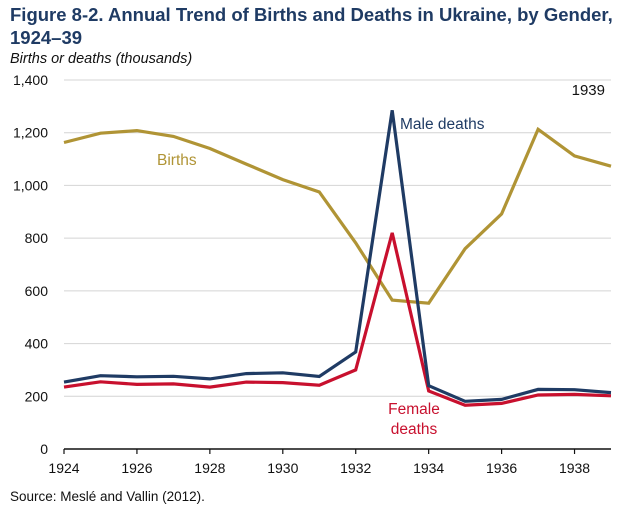  I want to click on y-tick-label: 400, so click(37, 344).